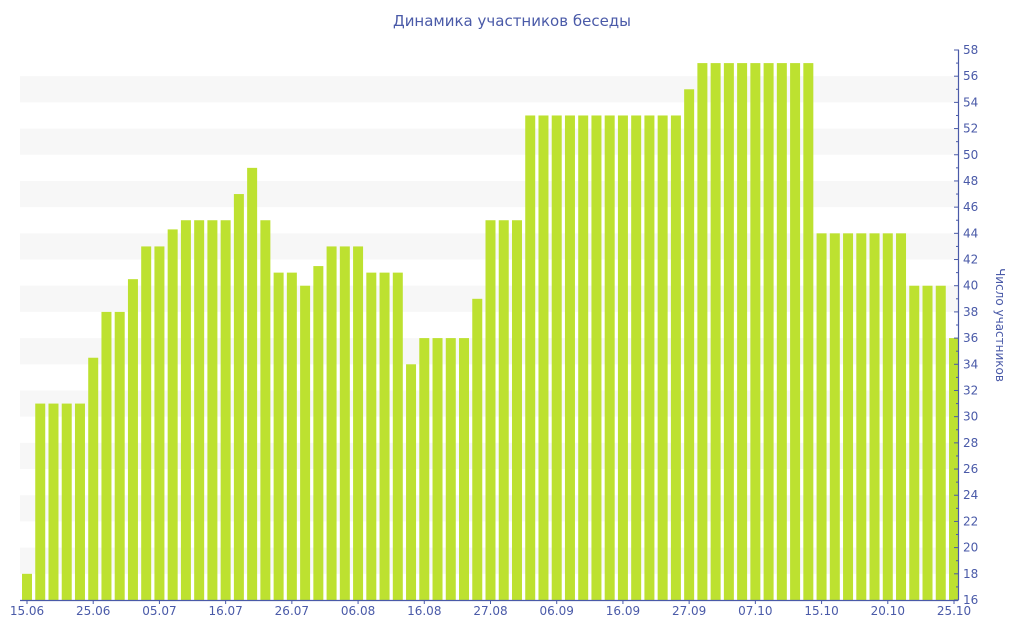 This screenshot has height=640, width=1024. I want to click on y-tick-label: 30, so click(970, 417).